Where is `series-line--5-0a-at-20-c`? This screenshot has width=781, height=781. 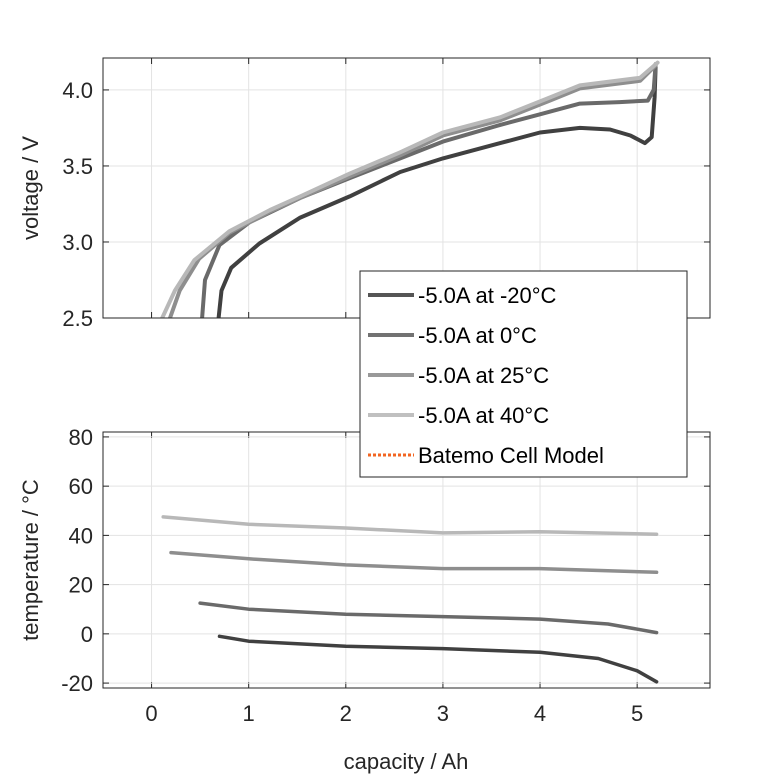
series-line--5-0a-at-20-c is located at coordinates (438, 659).